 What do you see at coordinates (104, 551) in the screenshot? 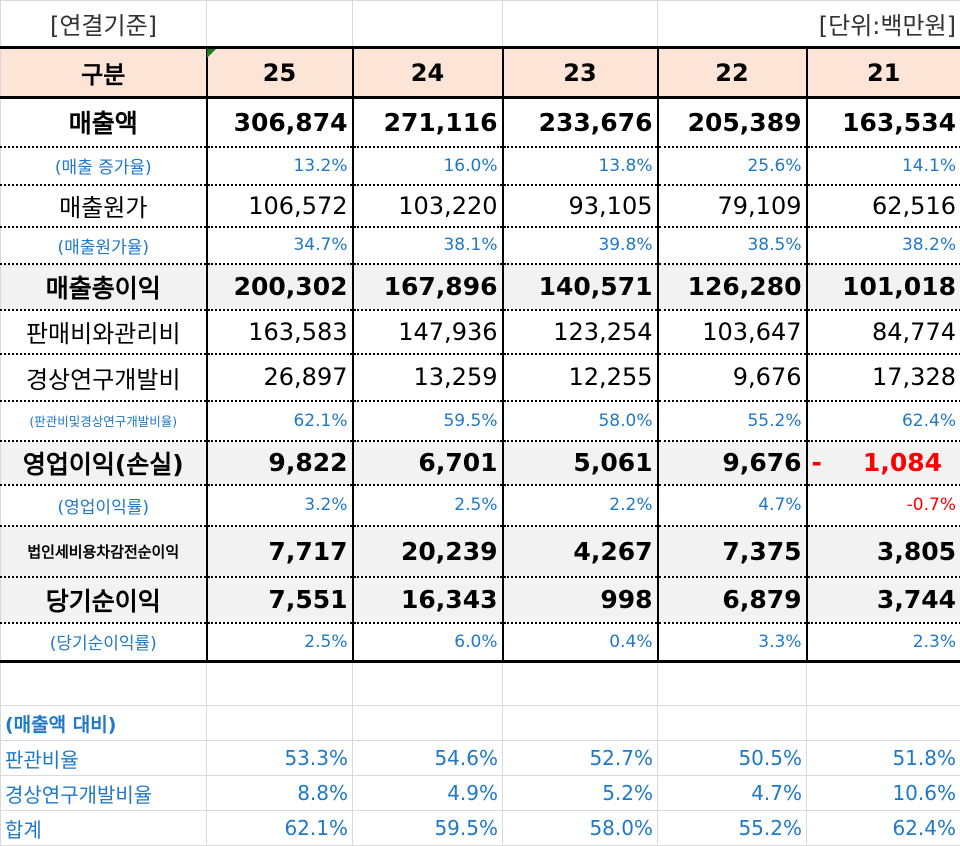
I see `row-label: 법인세비용차감전순이익` at bounding box center [104, 551].